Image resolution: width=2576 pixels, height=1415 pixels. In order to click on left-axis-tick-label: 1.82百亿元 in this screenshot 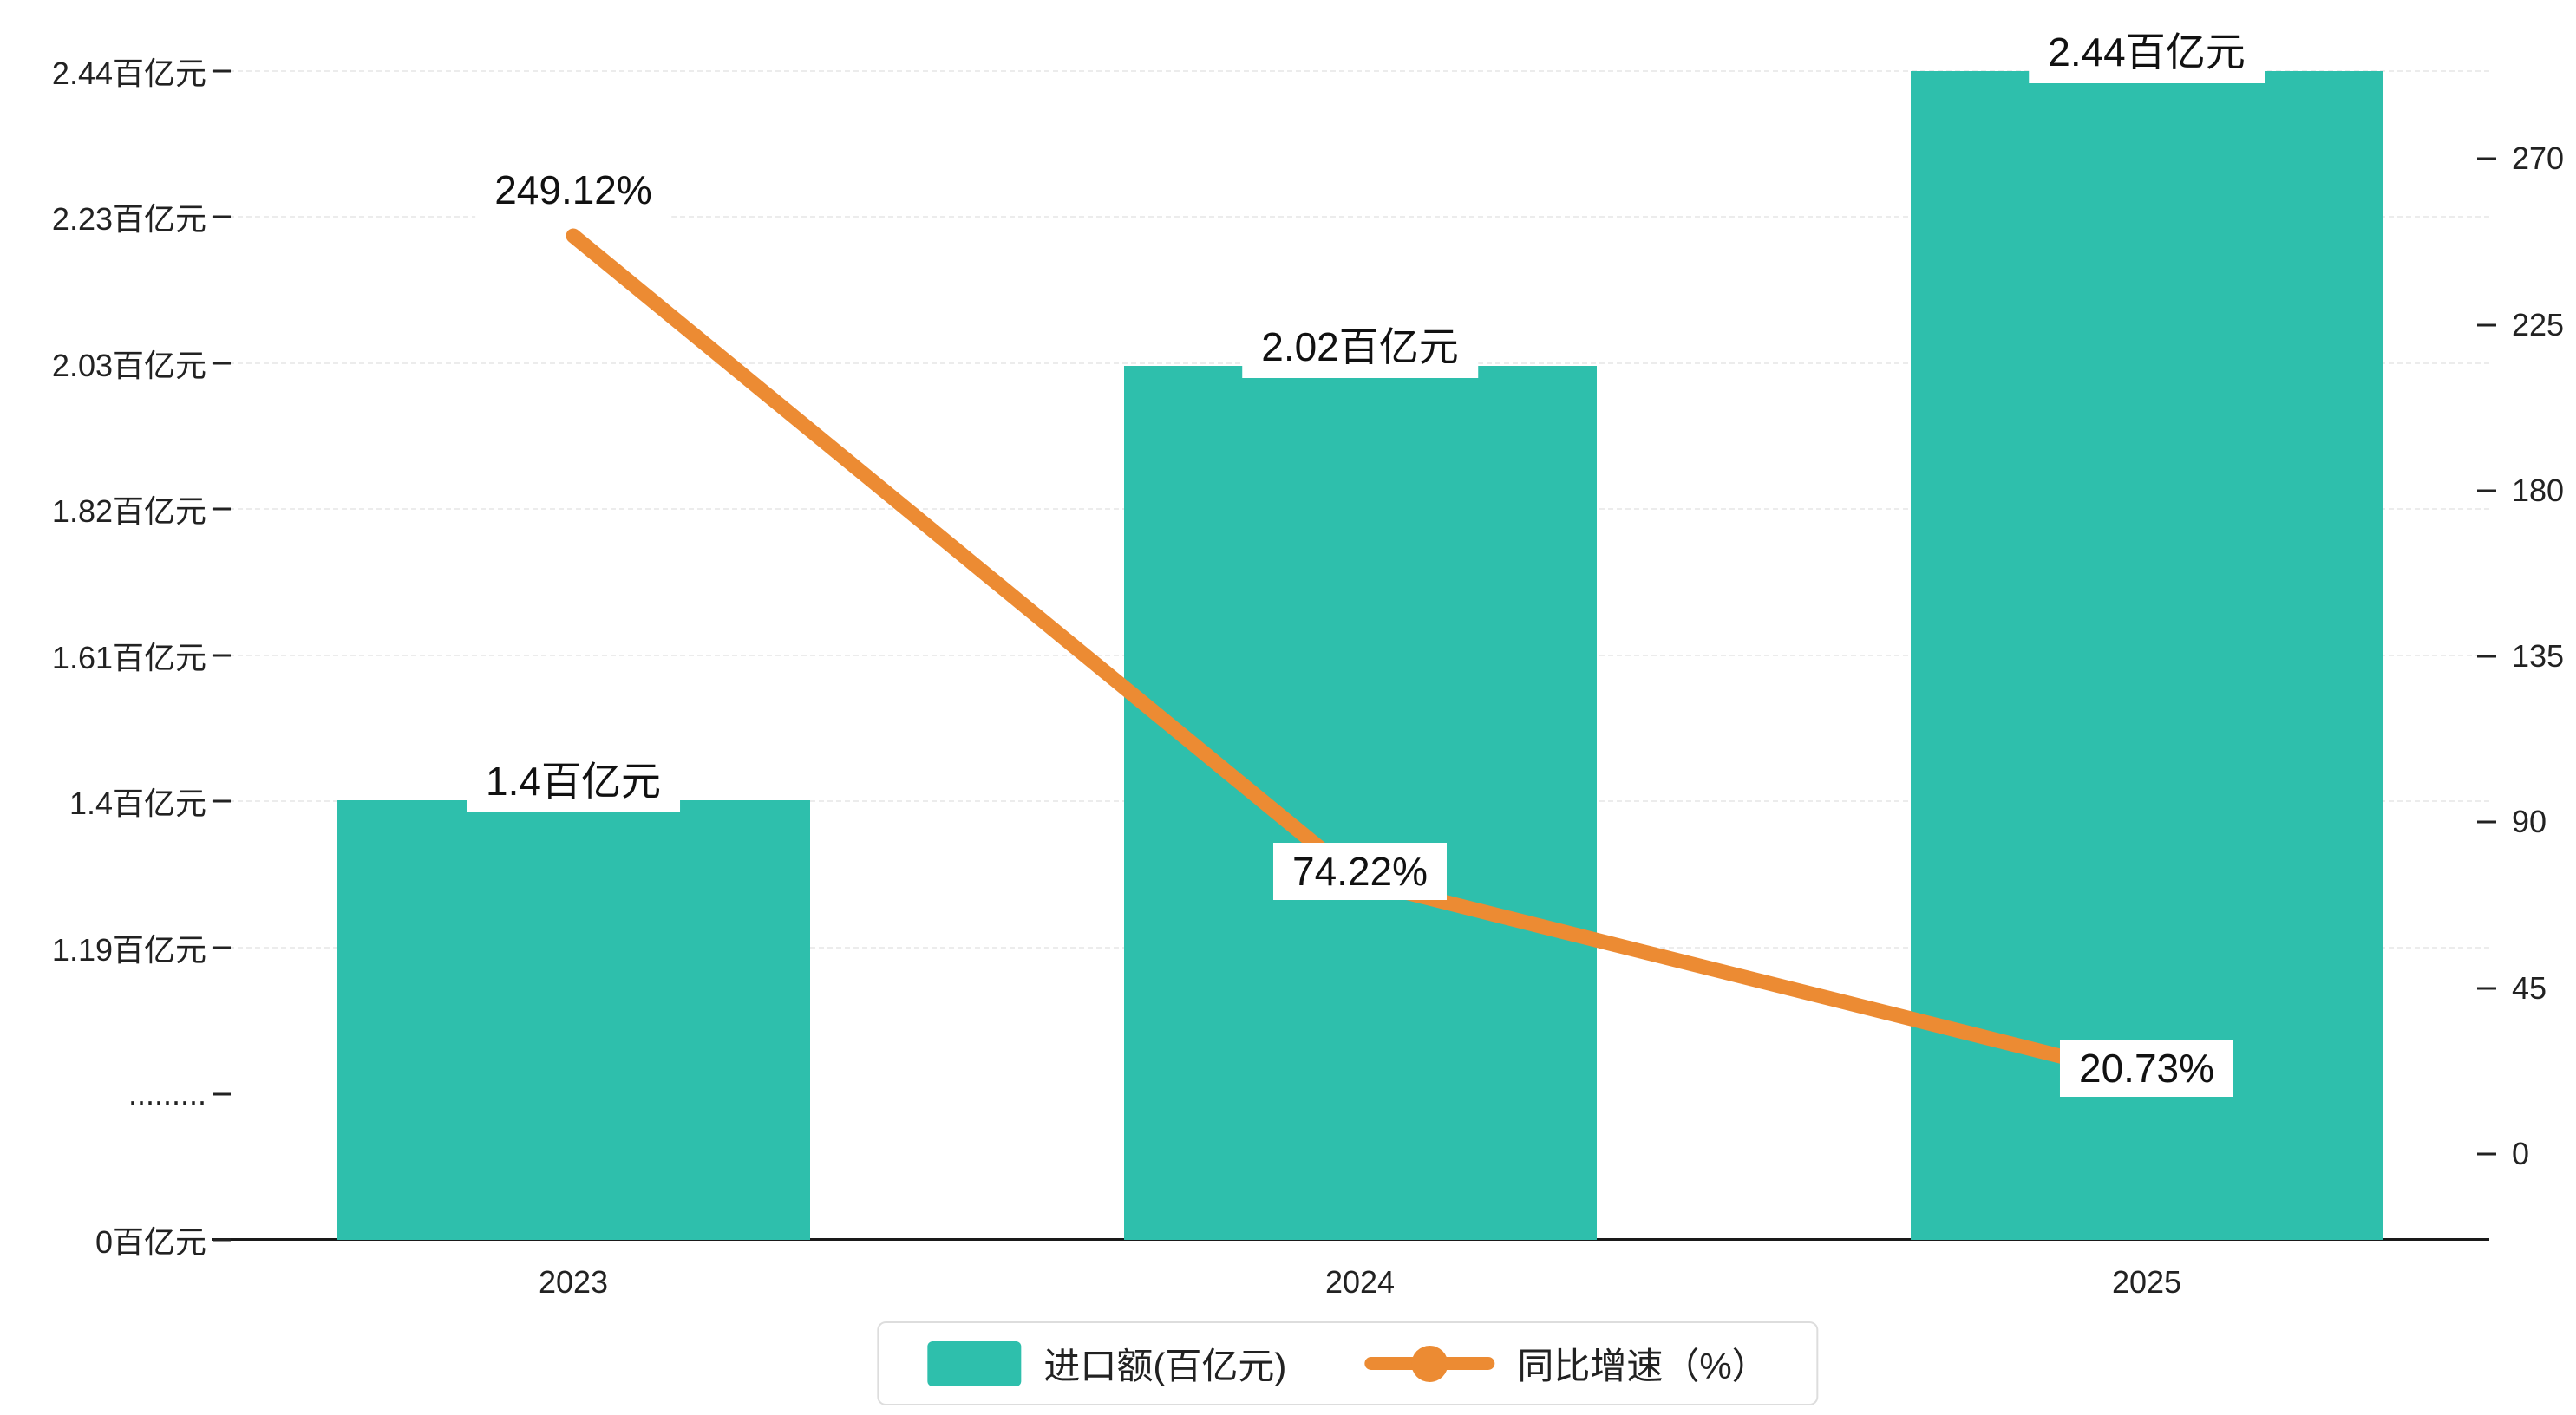, I will do `click(128, 511)`.